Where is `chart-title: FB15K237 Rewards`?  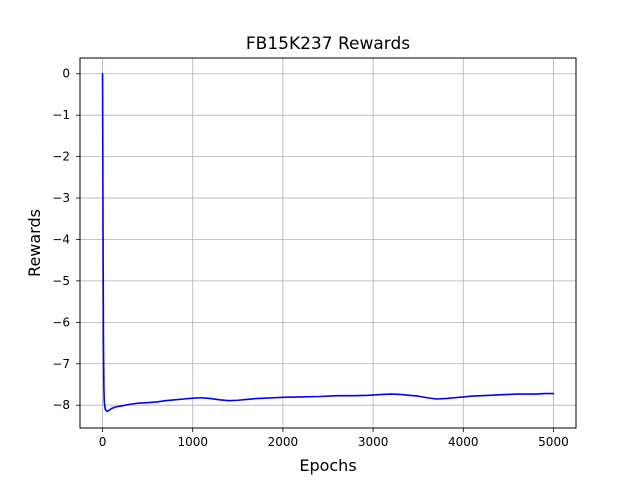
chart-title: FB15K237 Rewards is located at coordinates (328, 44).